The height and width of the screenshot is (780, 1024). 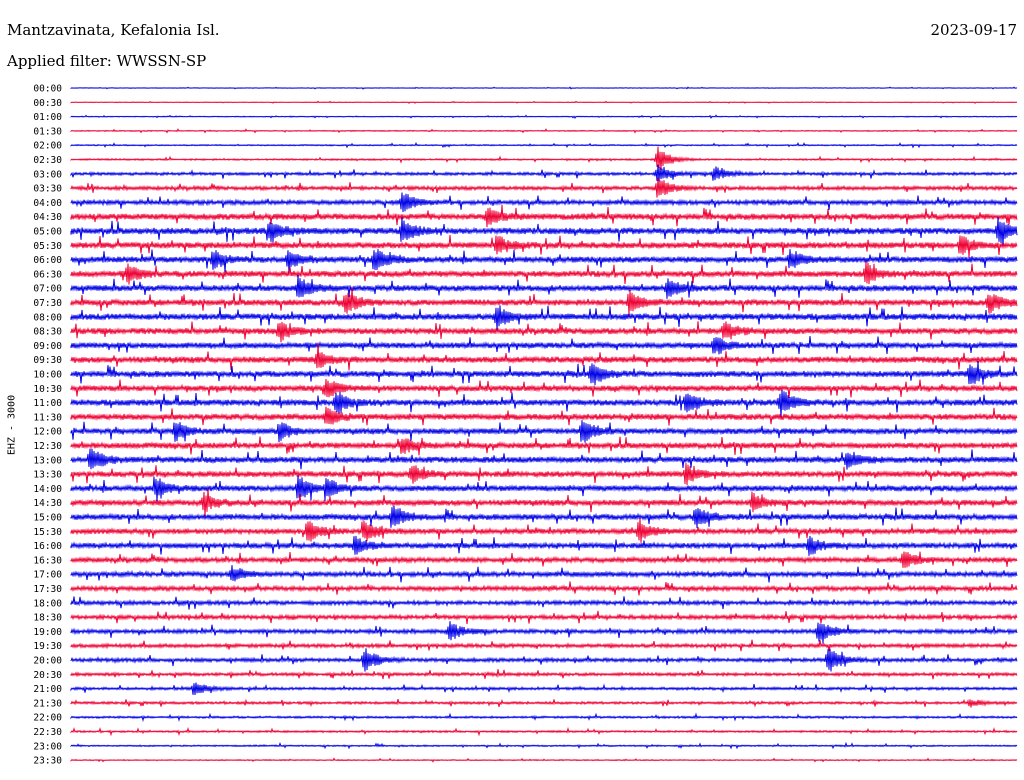 I want to click on time-label: 19:30, so click(x=47, y=646).